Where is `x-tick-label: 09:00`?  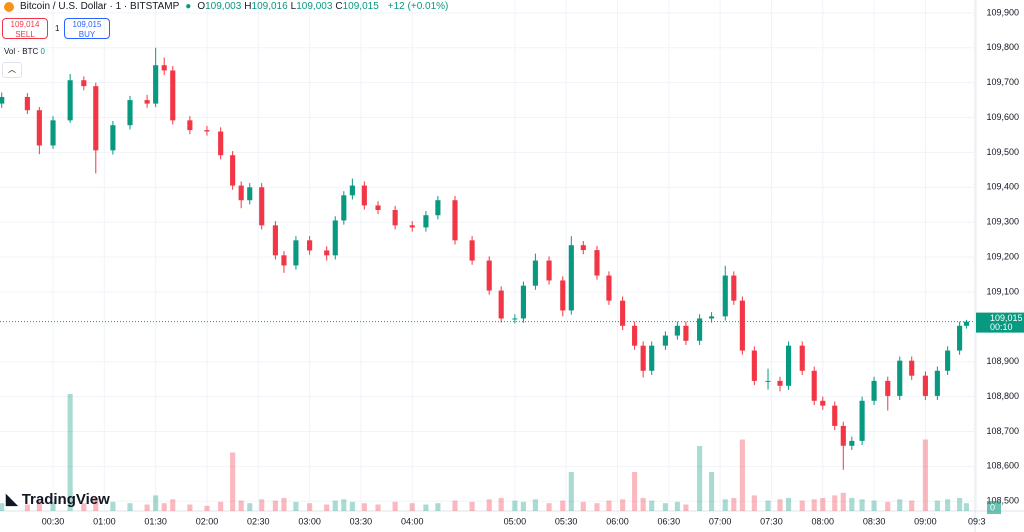
x-tick-label: 09:00 is located at coordinates (925, 521).